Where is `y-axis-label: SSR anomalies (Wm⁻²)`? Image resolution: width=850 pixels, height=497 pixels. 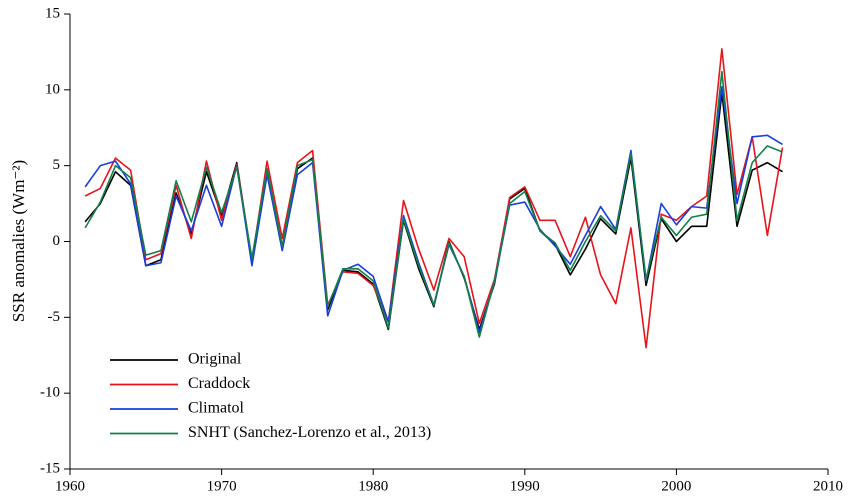 y-axis-label: SSR anomalies (Wm⁻²) is located at coordinates (18, 241).